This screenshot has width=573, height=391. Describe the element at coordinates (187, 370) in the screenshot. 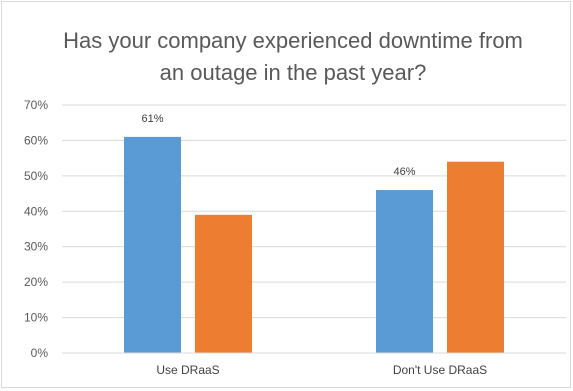

I see `category-label: Use DRaaS` at that location.